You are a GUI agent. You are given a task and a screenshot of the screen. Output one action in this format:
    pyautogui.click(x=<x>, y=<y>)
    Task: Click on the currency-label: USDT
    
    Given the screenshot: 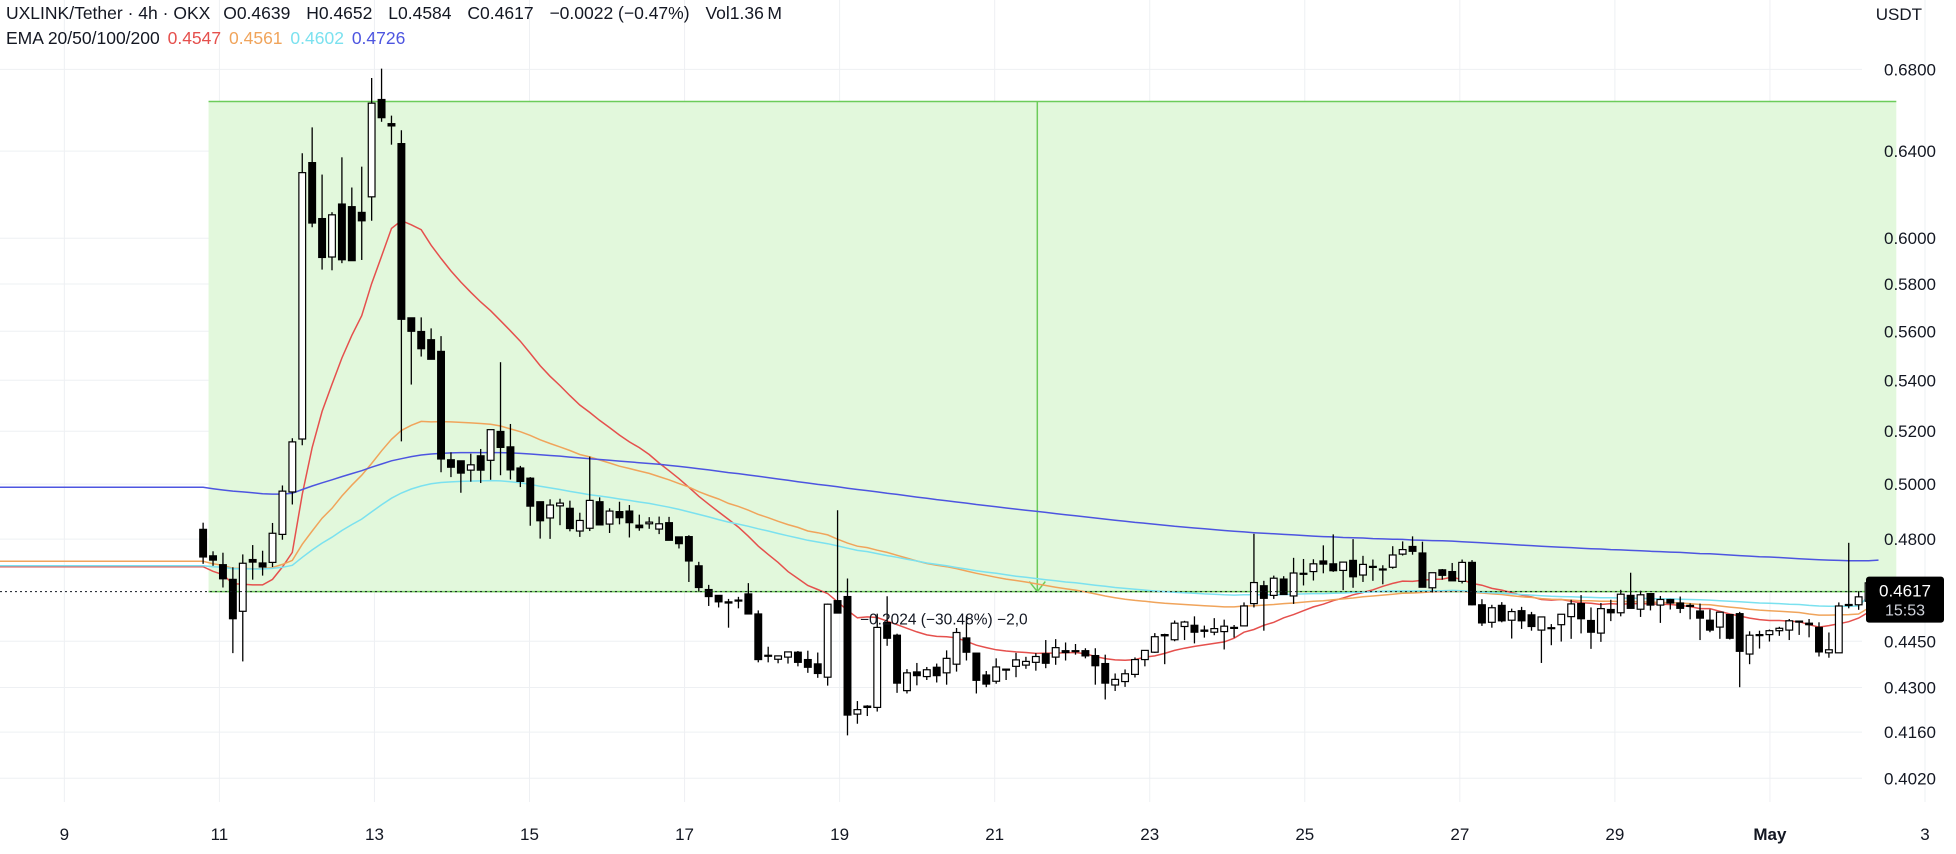 What is the action you would take?
    pyautogui.click(x=1898, y=14)
    